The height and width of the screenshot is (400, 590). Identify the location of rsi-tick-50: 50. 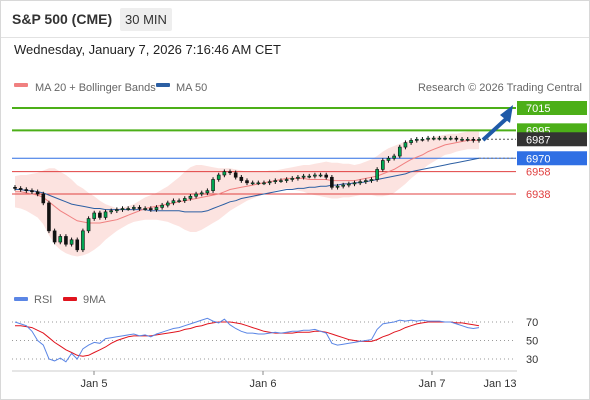
(532, 342).